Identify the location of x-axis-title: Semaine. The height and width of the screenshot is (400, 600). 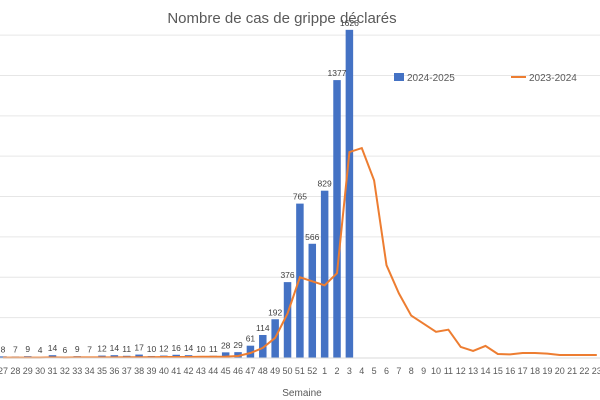
(302, 393).